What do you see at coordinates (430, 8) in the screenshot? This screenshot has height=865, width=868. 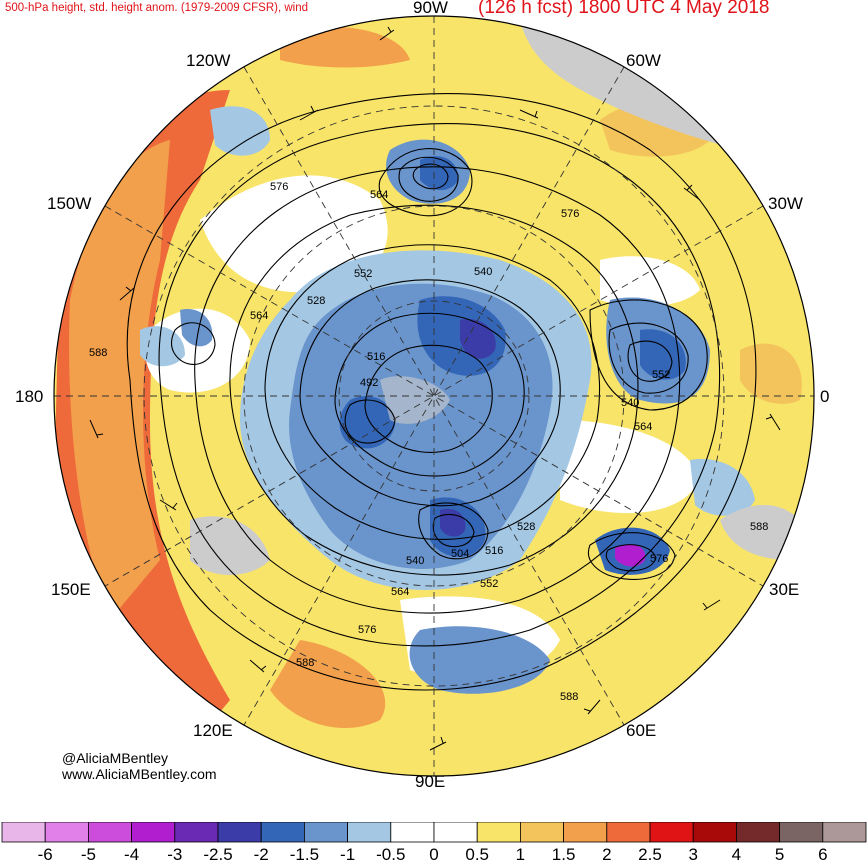 I see `lon-label-90w: 90W` at bounding box center [430, 8].